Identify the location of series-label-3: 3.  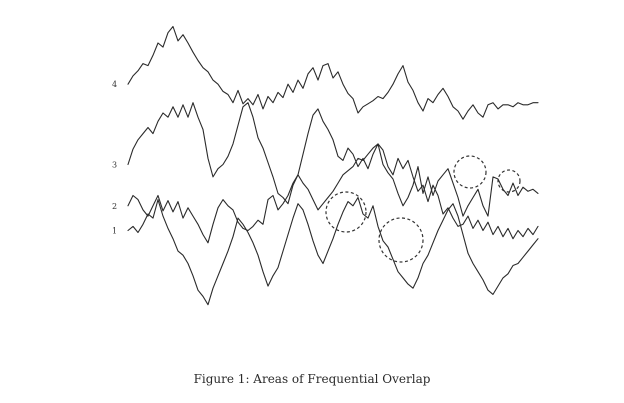
(114, 165).